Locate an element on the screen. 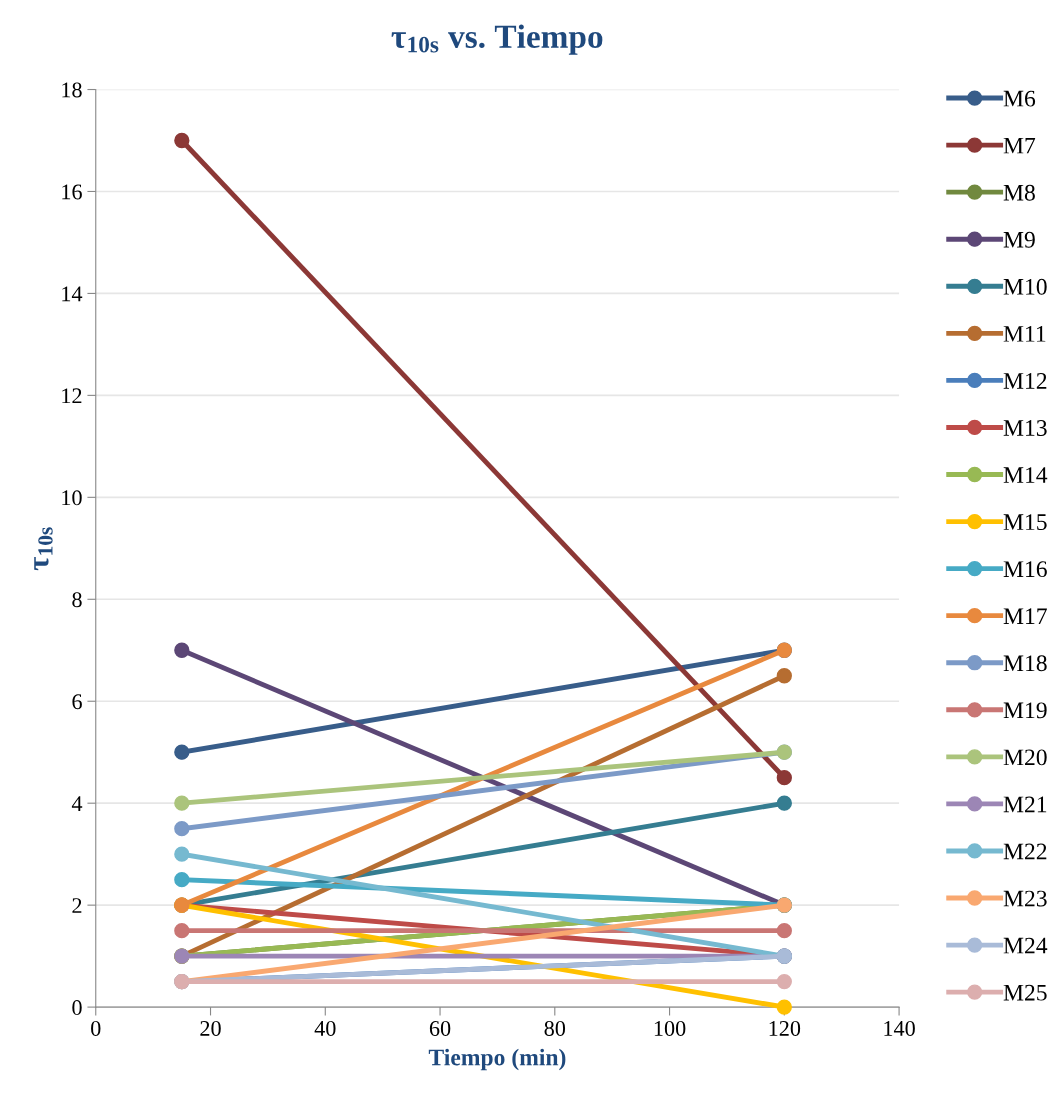  x-tick-label: 120 is located at coordinates (785, 1028).